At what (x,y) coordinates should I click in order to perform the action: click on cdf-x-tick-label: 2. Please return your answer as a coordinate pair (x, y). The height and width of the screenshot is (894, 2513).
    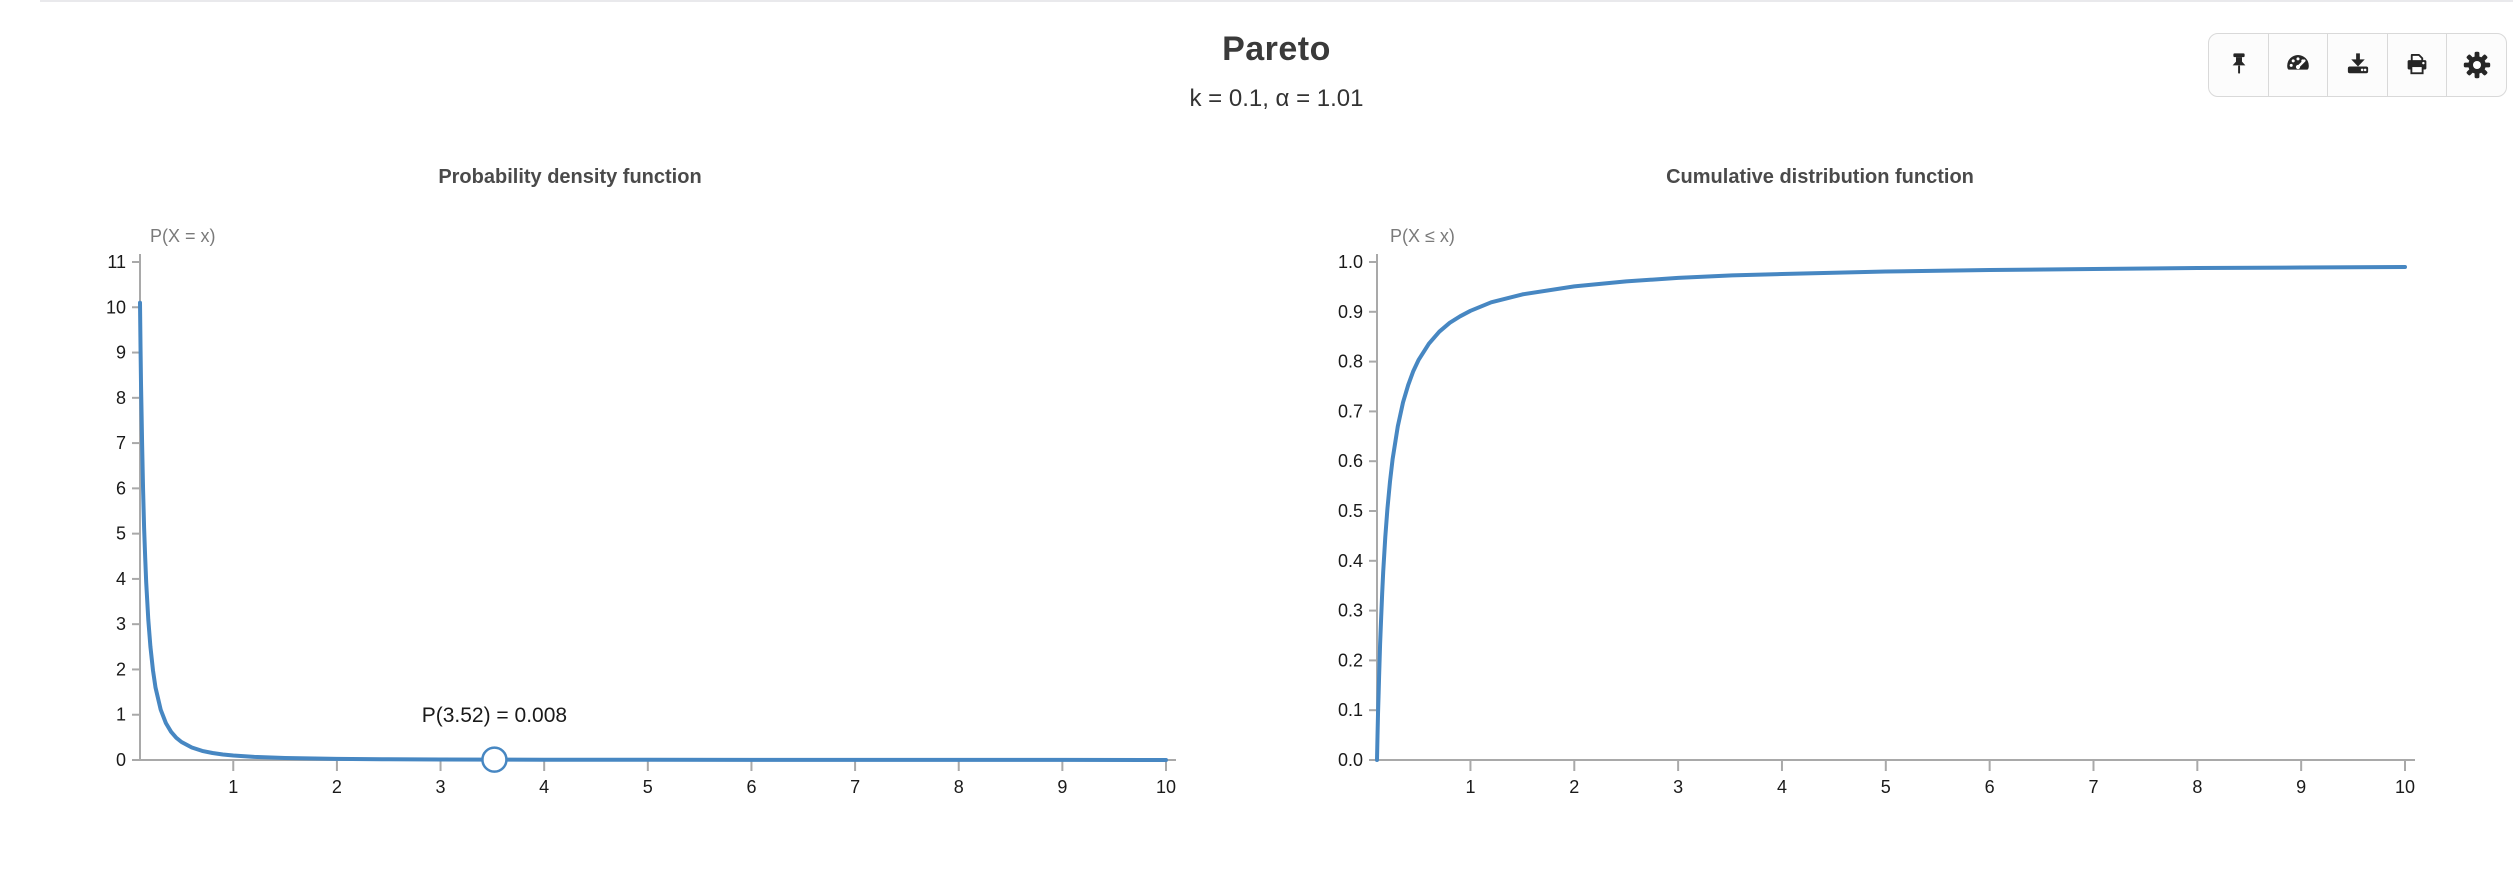
    Looking at the image, I should click on (1574, 787).